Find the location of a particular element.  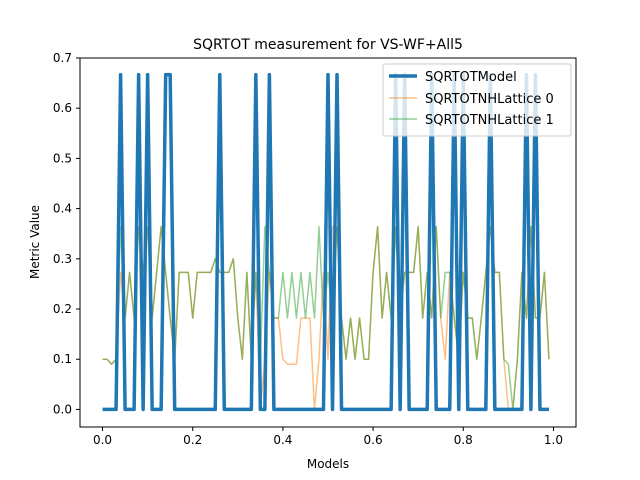

y-tick-label: 0.3 is located at coordinates (62, 259).